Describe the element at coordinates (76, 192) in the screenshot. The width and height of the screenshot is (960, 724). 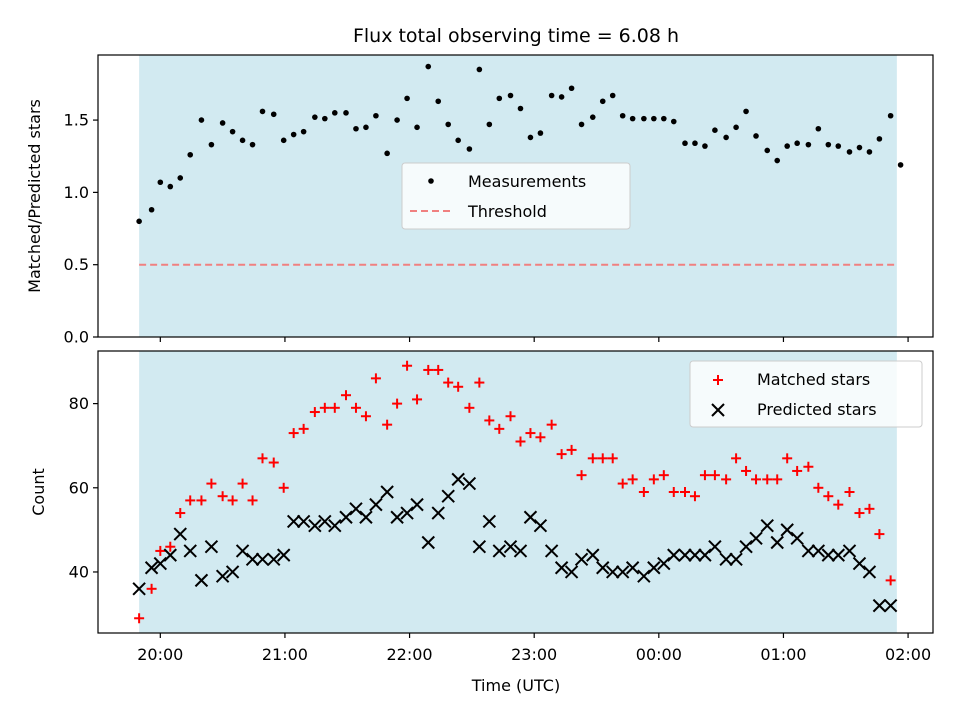
I see `ratio-y-tick-label: 1.0` at that location.